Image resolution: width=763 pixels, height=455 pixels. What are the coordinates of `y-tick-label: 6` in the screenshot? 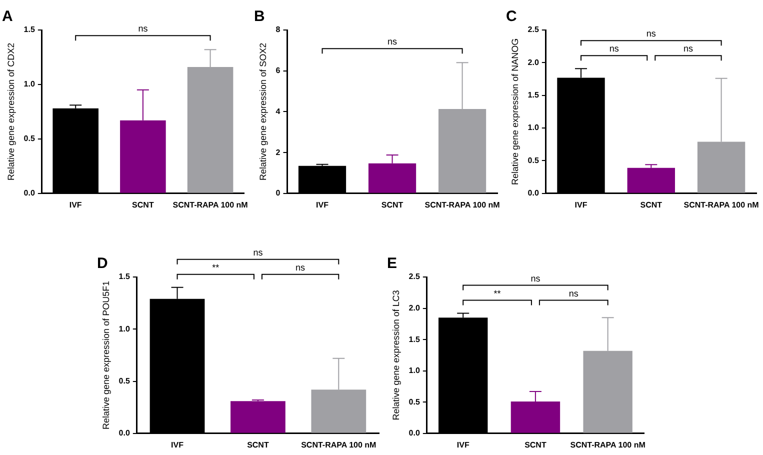 It's located at (278, 71).